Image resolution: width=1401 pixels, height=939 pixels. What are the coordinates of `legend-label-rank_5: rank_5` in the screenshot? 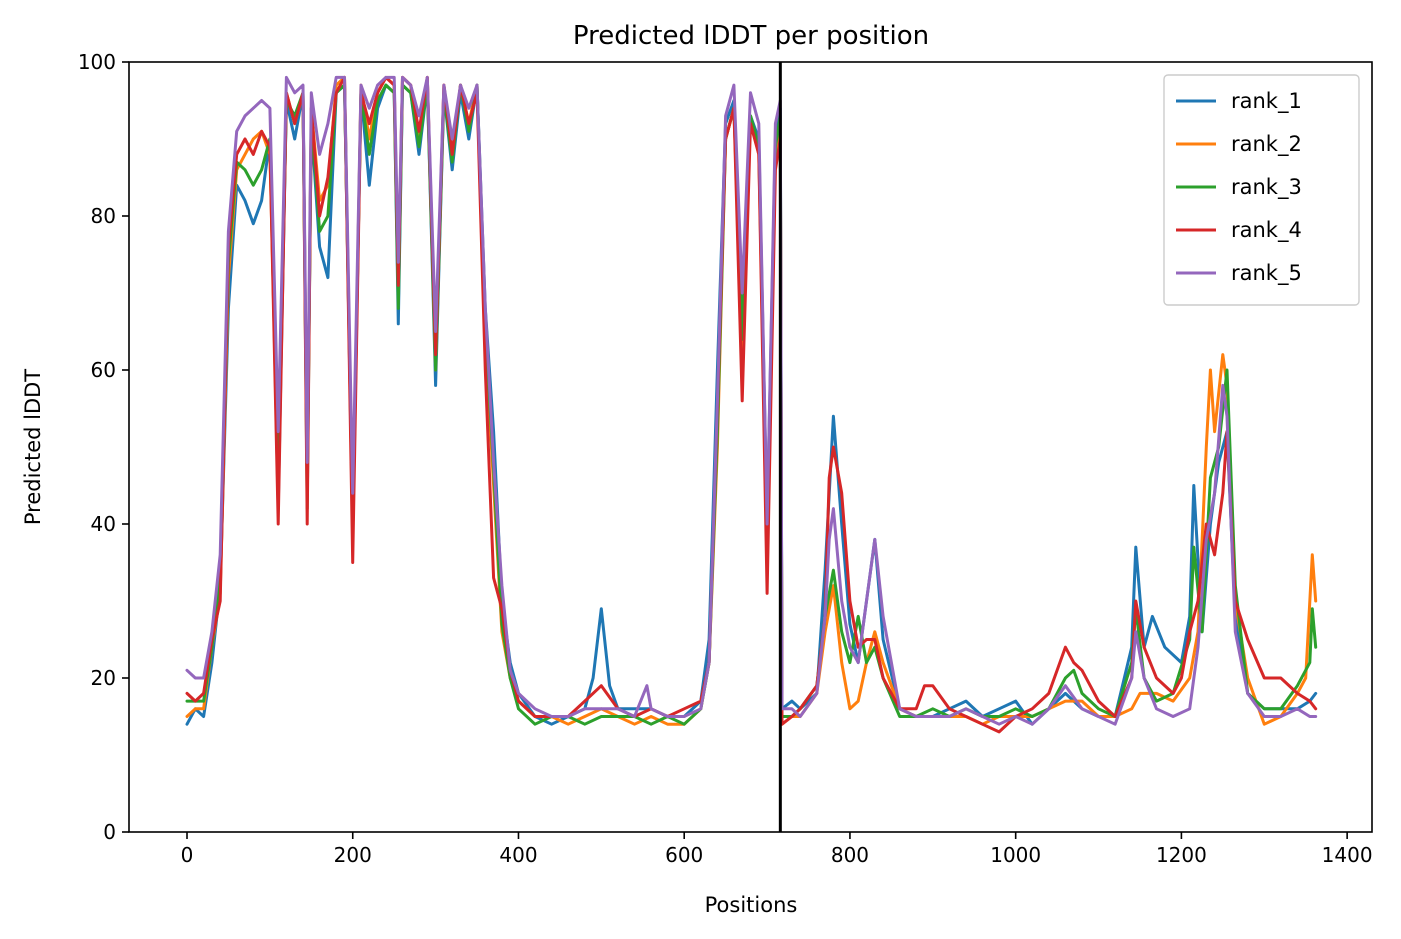 It's located at (1266, 273).